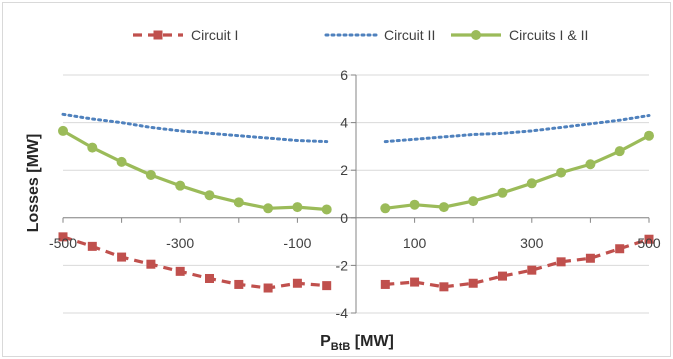 The width and height of the screenshot is (673, 359). Describe the element at coordinates (341, 347) in the screenshot. I see `x-axis-title-subscript: BtB` at that location.